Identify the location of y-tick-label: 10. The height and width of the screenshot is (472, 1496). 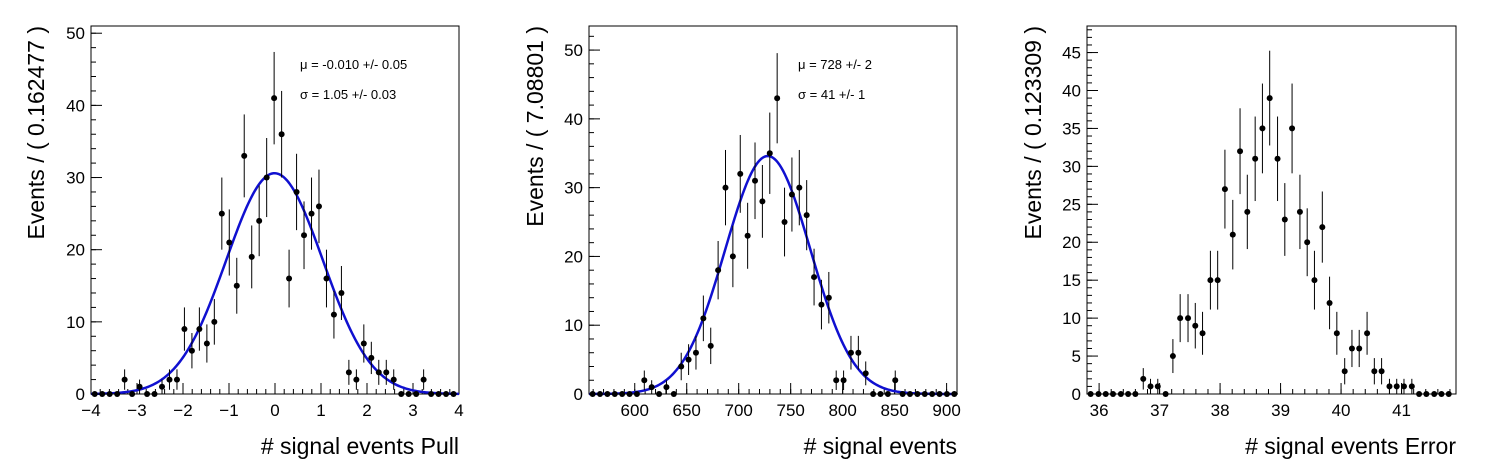
(1071, 318).